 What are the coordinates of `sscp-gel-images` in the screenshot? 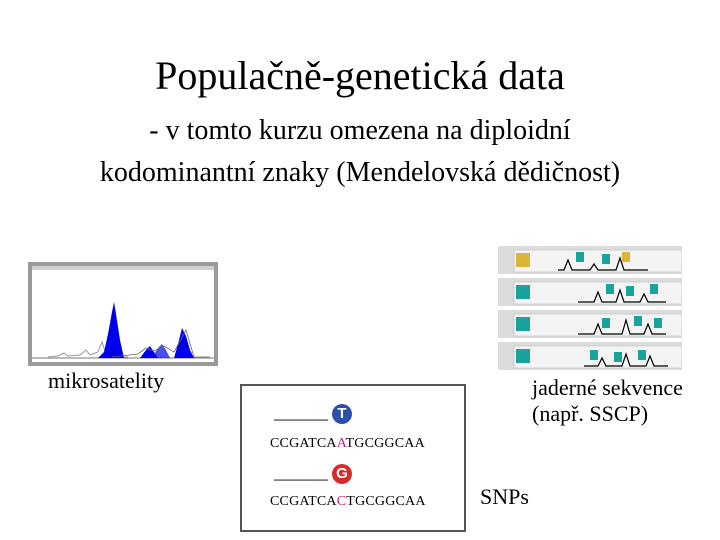 It's located at (590, 308).